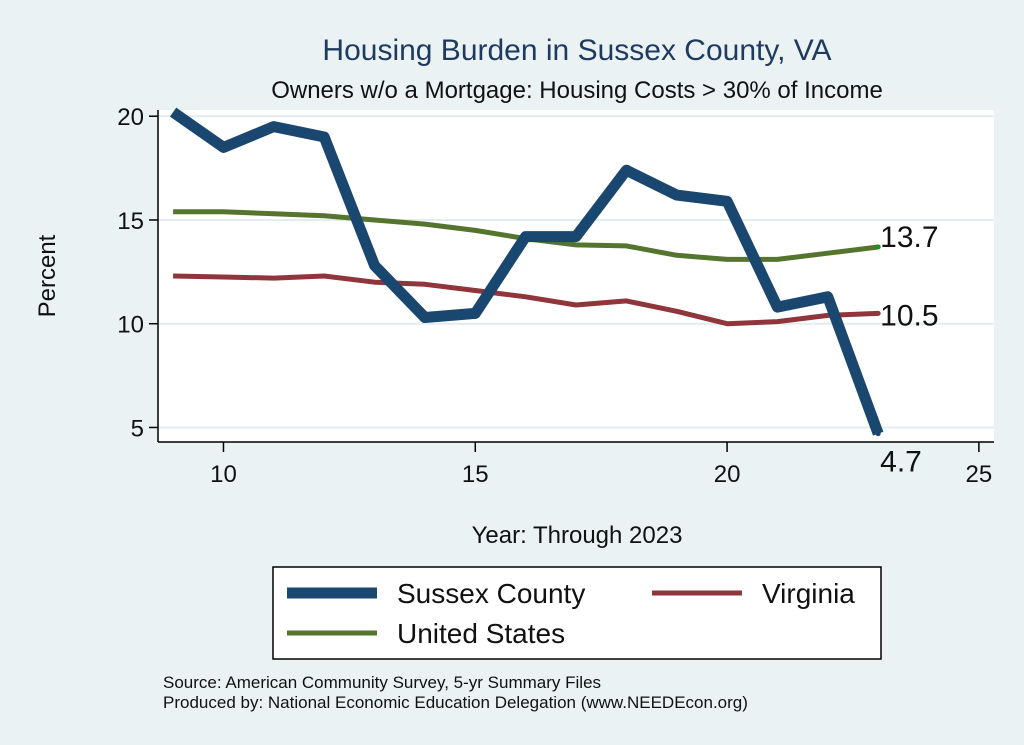 The width and height of the screenshot is (1024, 745). What do you see at coordinates (138, 273) in the screenshot?
I see `y-axis: 5 10 15 20` at bounding box center [138, 273].